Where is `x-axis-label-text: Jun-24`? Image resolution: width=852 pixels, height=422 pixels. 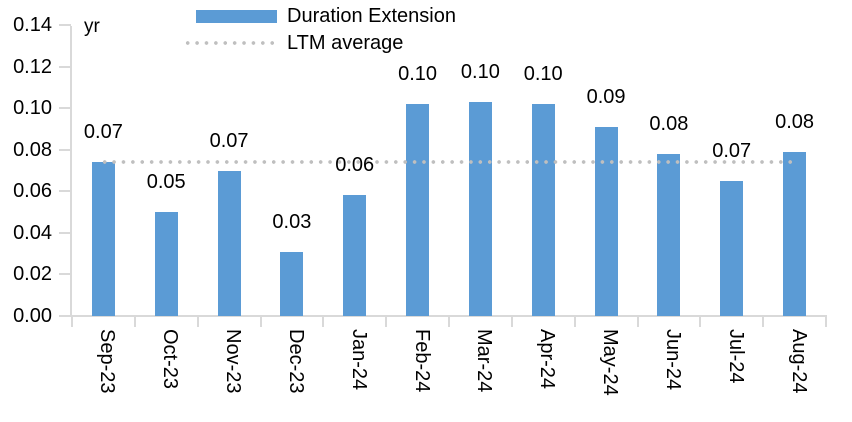
x-axis-label-text: Jun-24 is located at coordinates (672, 360).